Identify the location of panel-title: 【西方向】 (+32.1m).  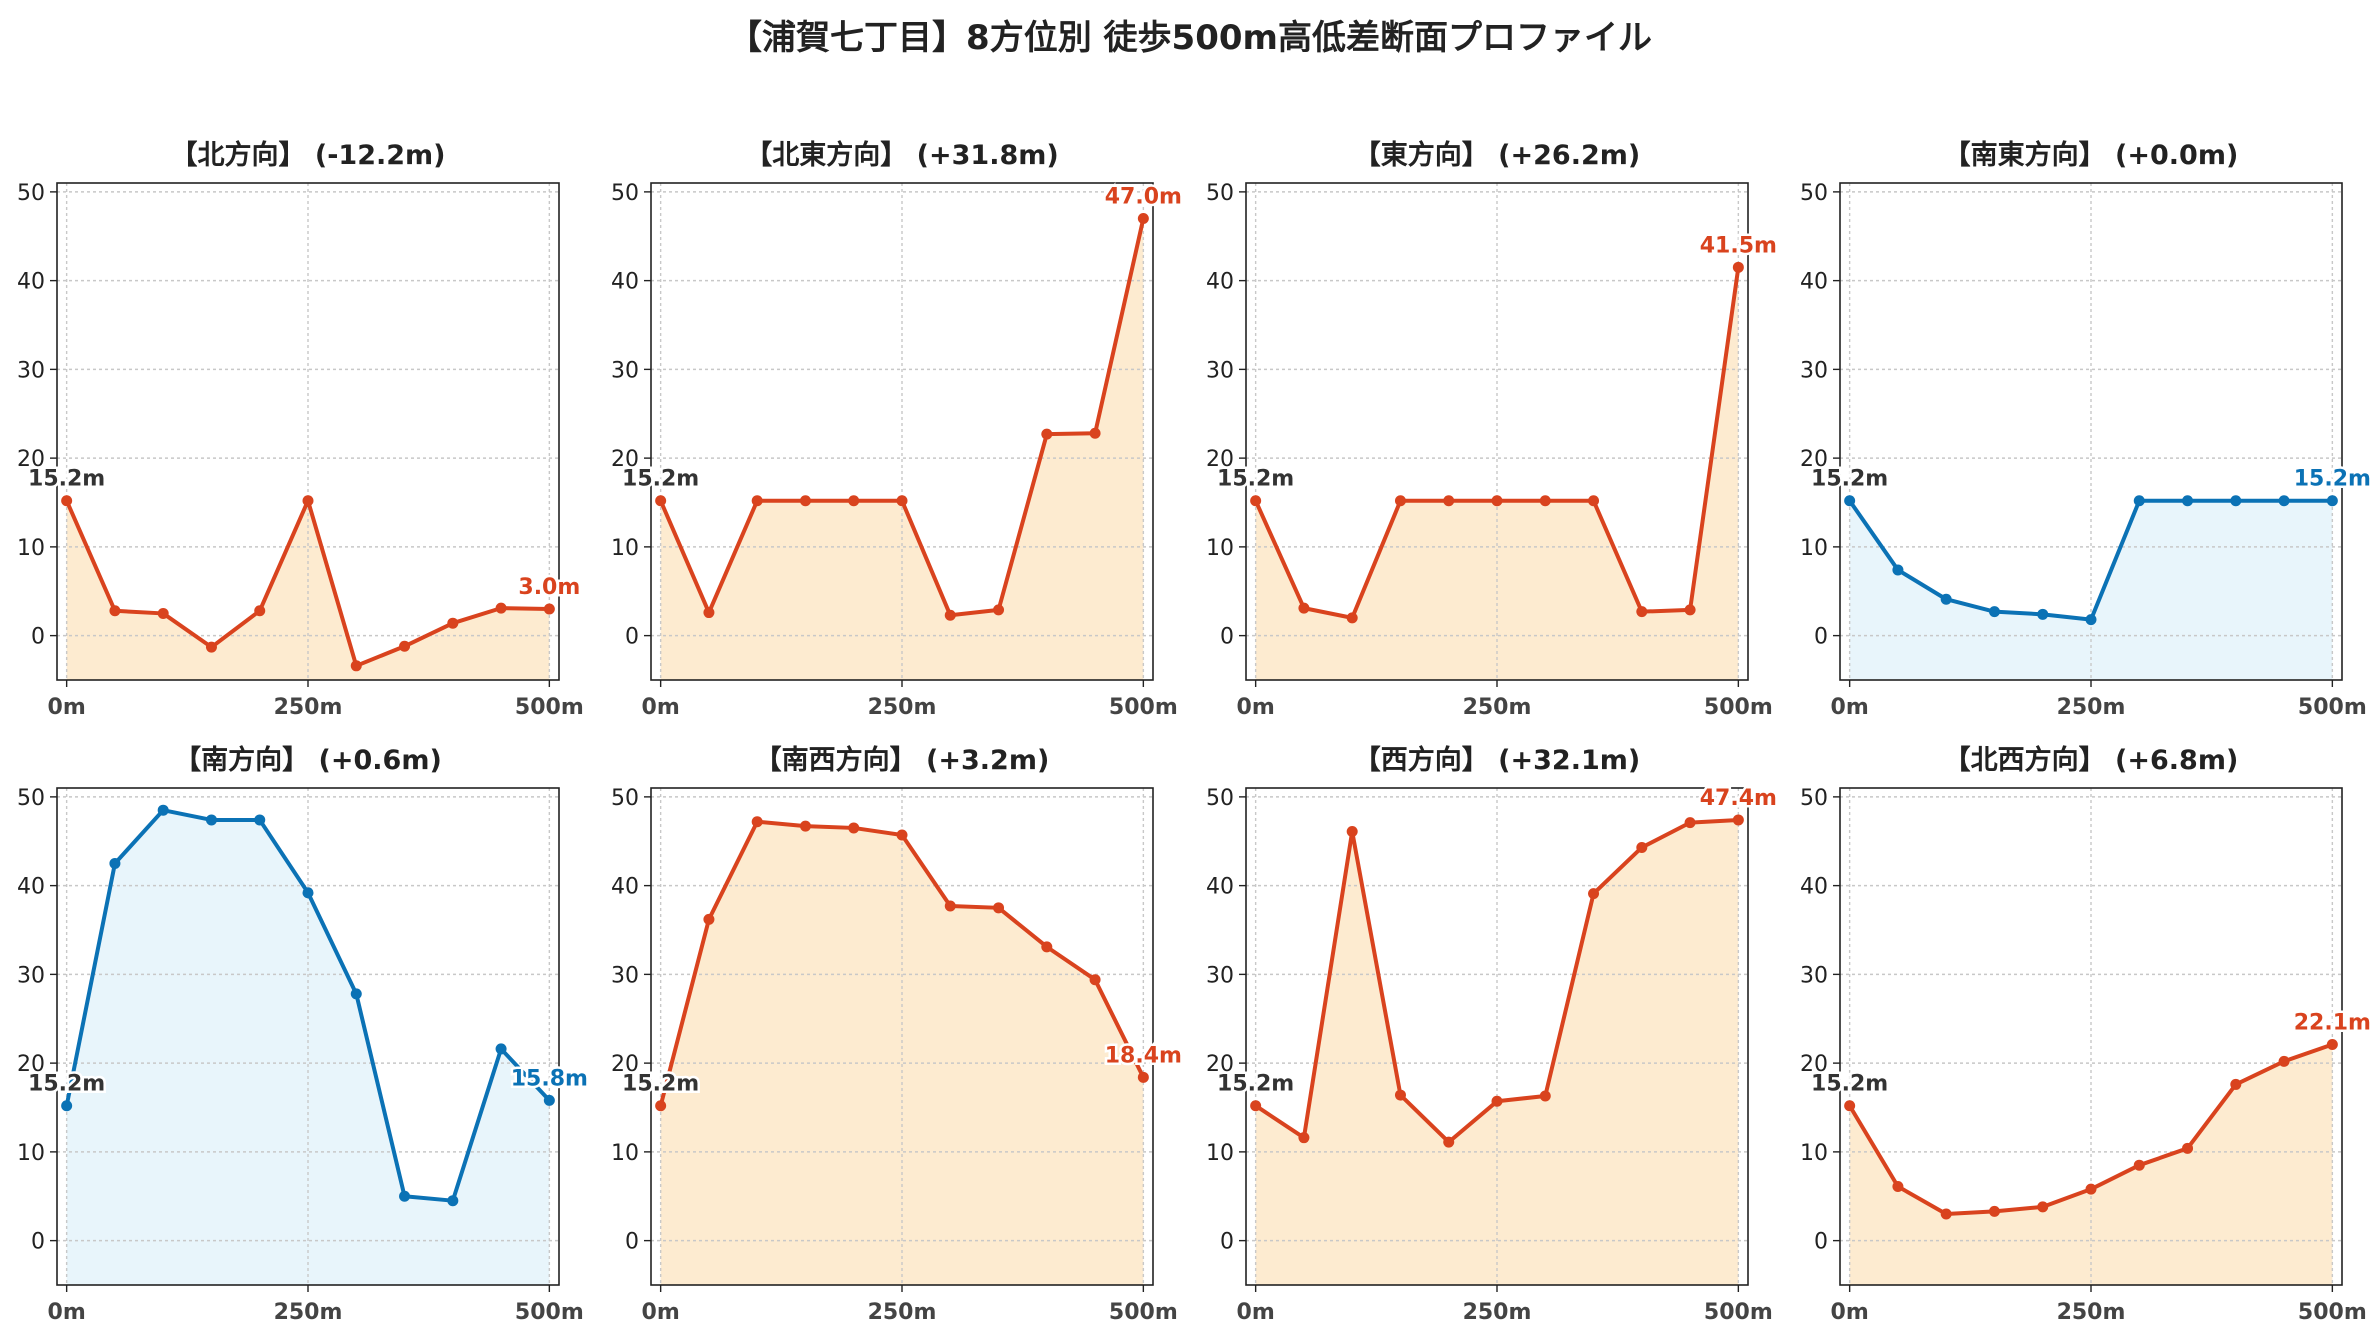
(1497, 760).